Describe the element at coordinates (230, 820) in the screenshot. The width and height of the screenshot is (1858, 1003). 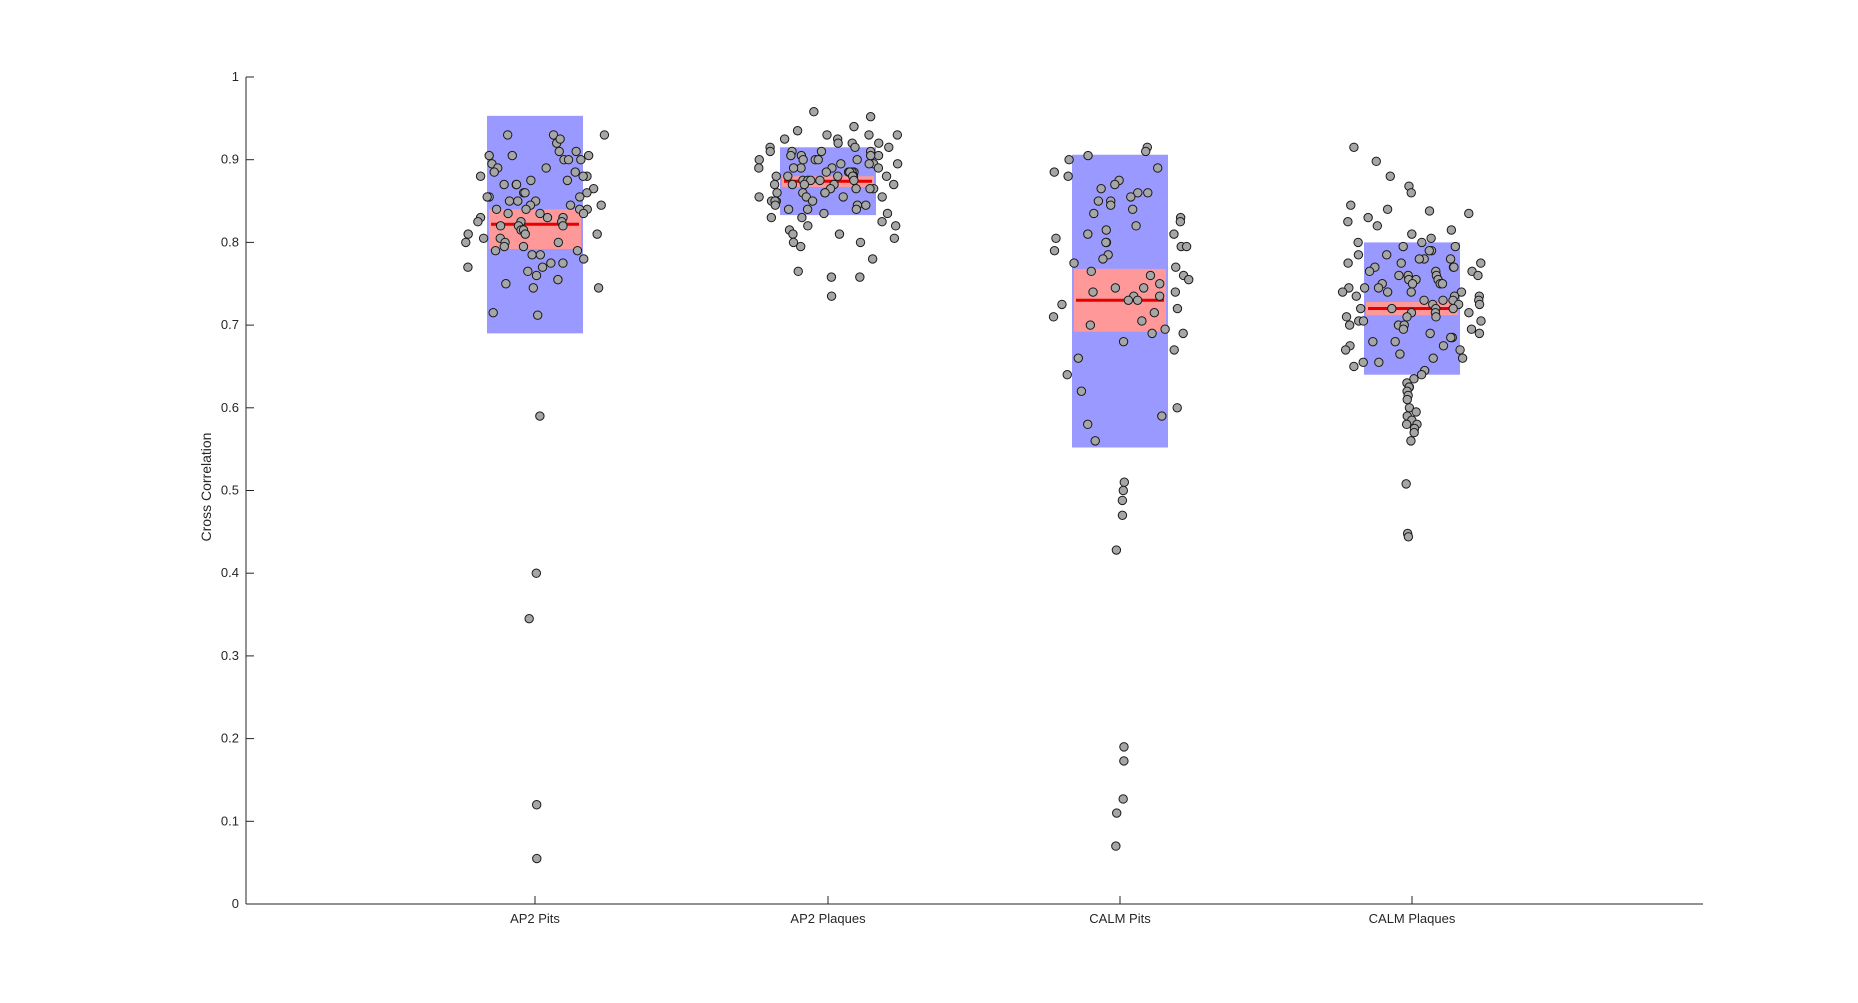
I see `y-tick-label: 0.1` at that location.